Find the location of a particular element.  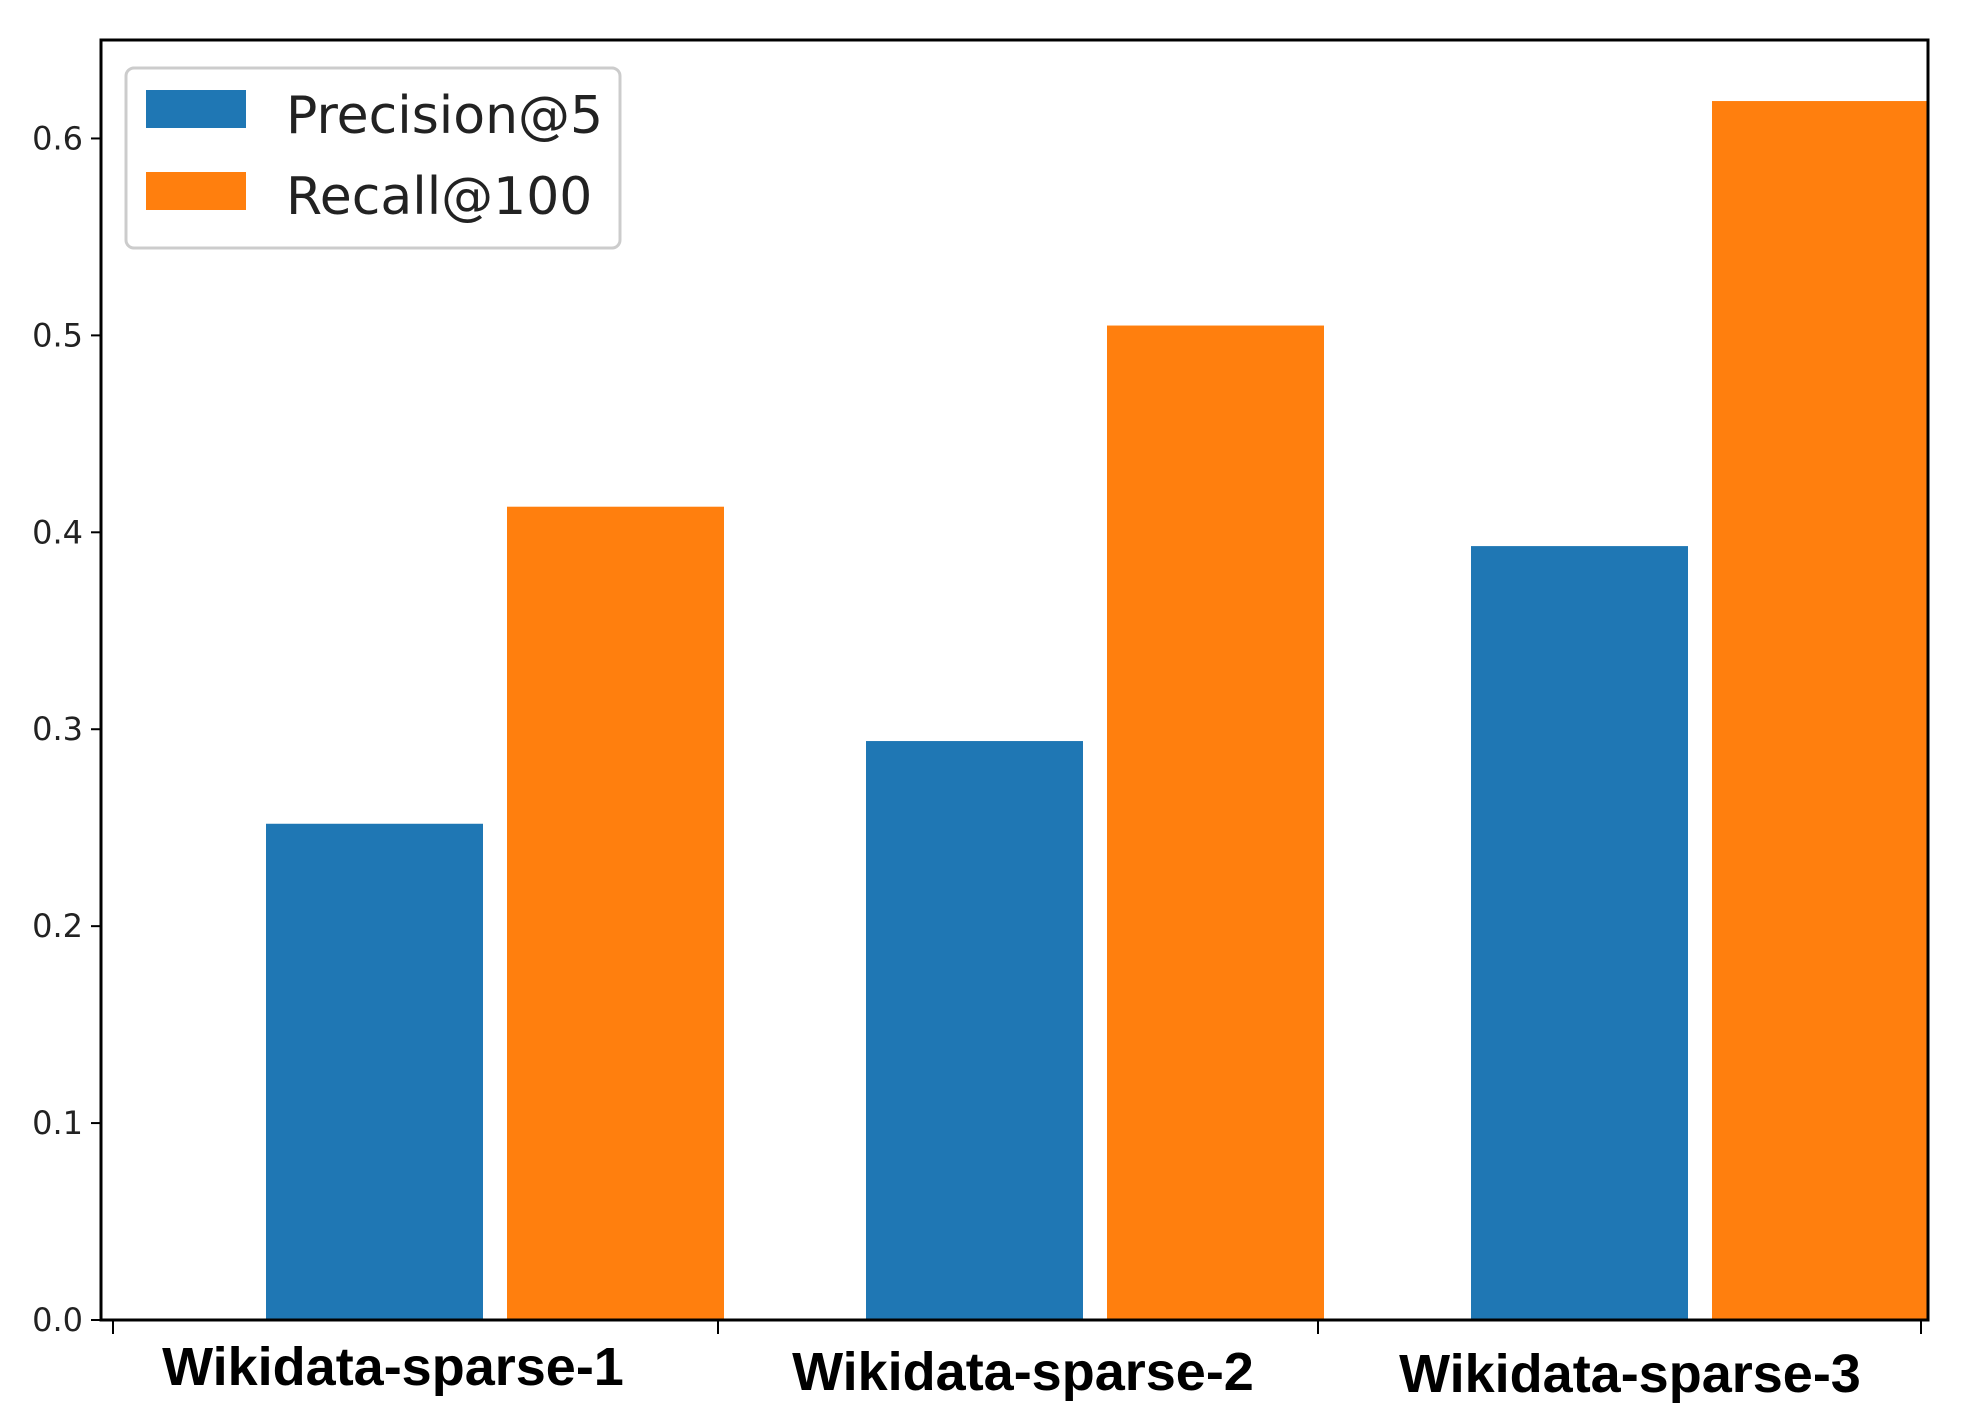

y-axis: 0.0 0.1 0.2 0.3 0.4 0.5 0.6 is located at coordinates (66, 729).